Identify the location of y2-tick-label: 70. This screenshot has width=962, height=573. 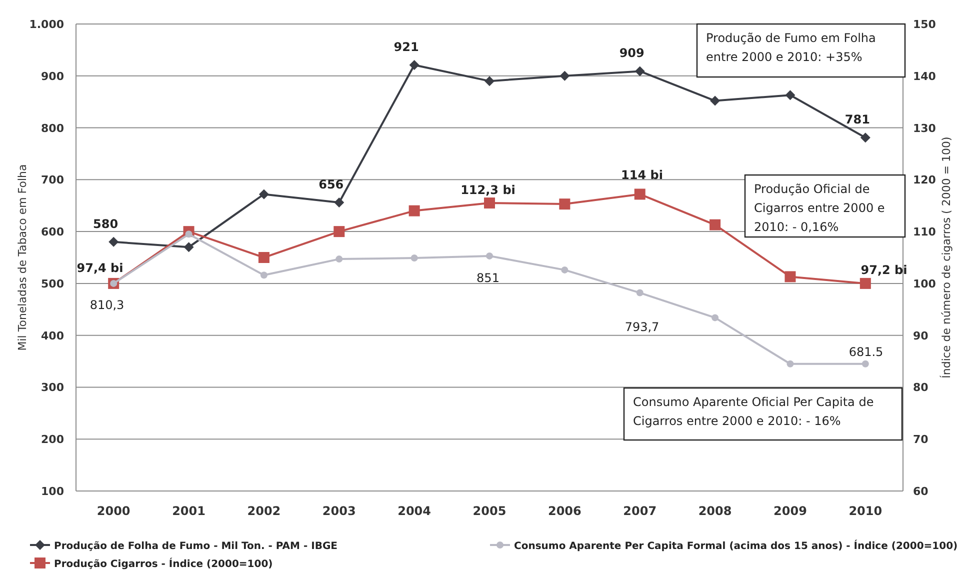
(921, 439).